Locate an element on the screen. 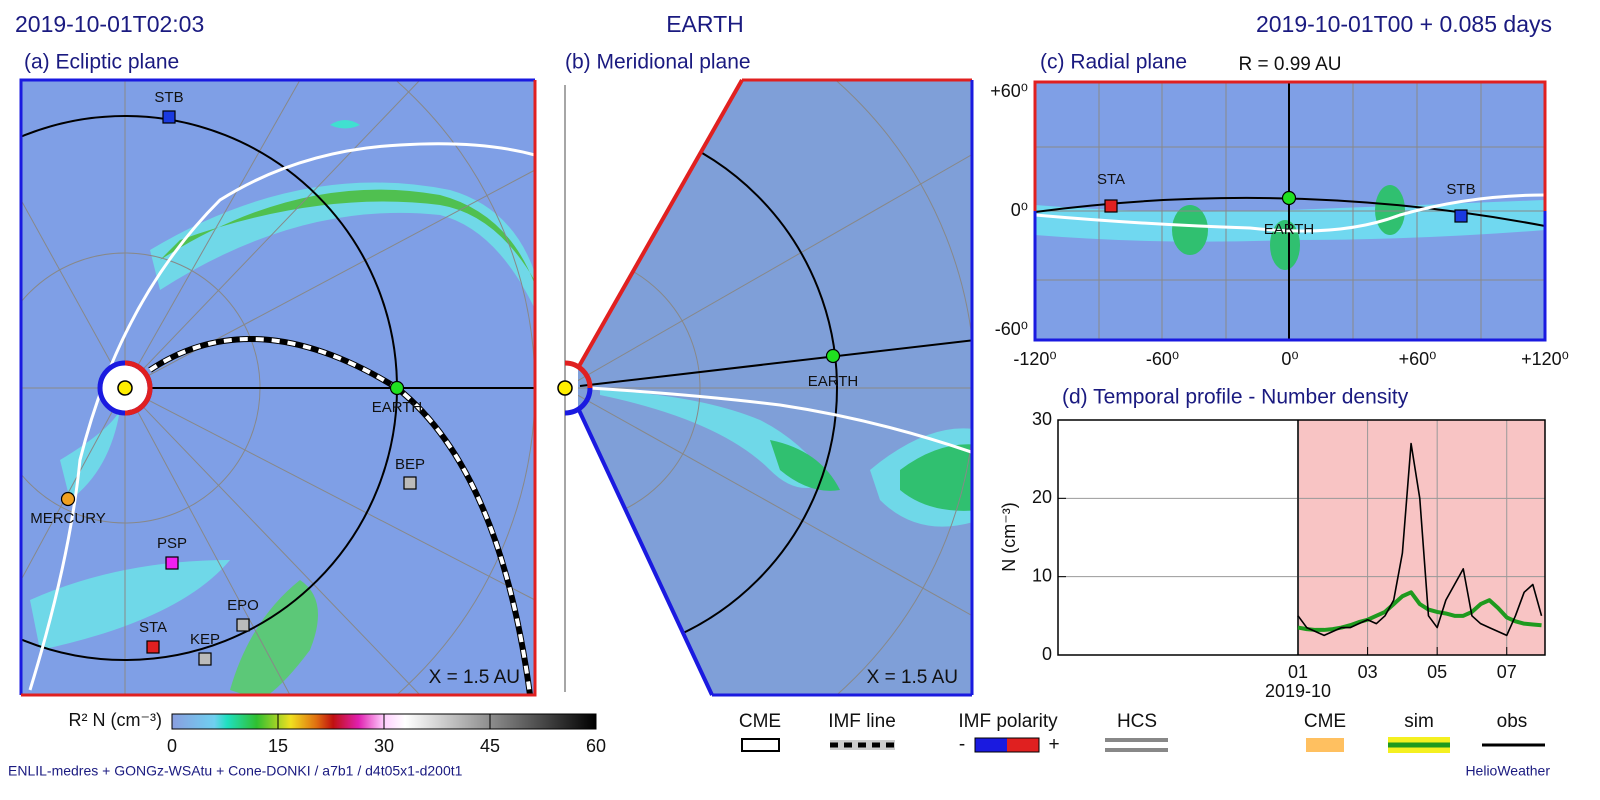 The width and height of the screenshot is (1600, 800). x-tick-label: +120⁰ is located at coordinates (1545, 359).